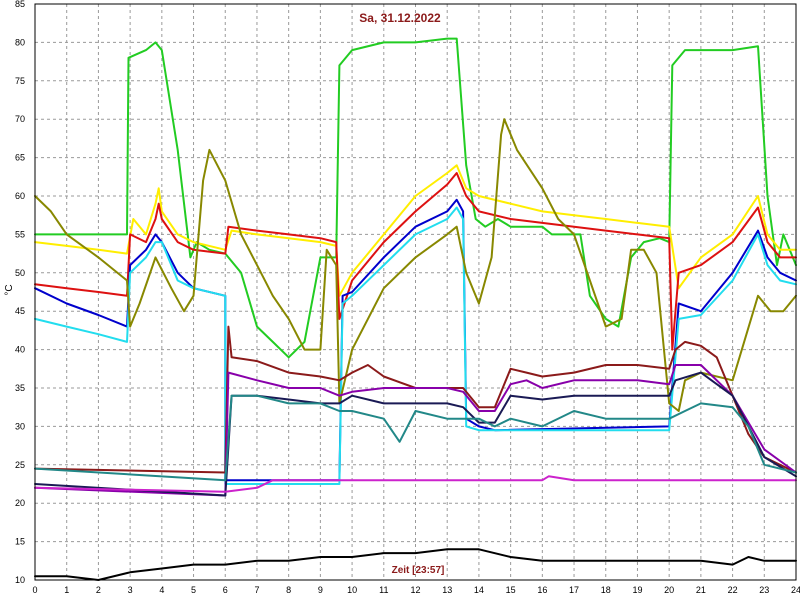  Describe the element at coordinates (20, 350) in the screenshot. I see `y-tick-label: 40` at that location.